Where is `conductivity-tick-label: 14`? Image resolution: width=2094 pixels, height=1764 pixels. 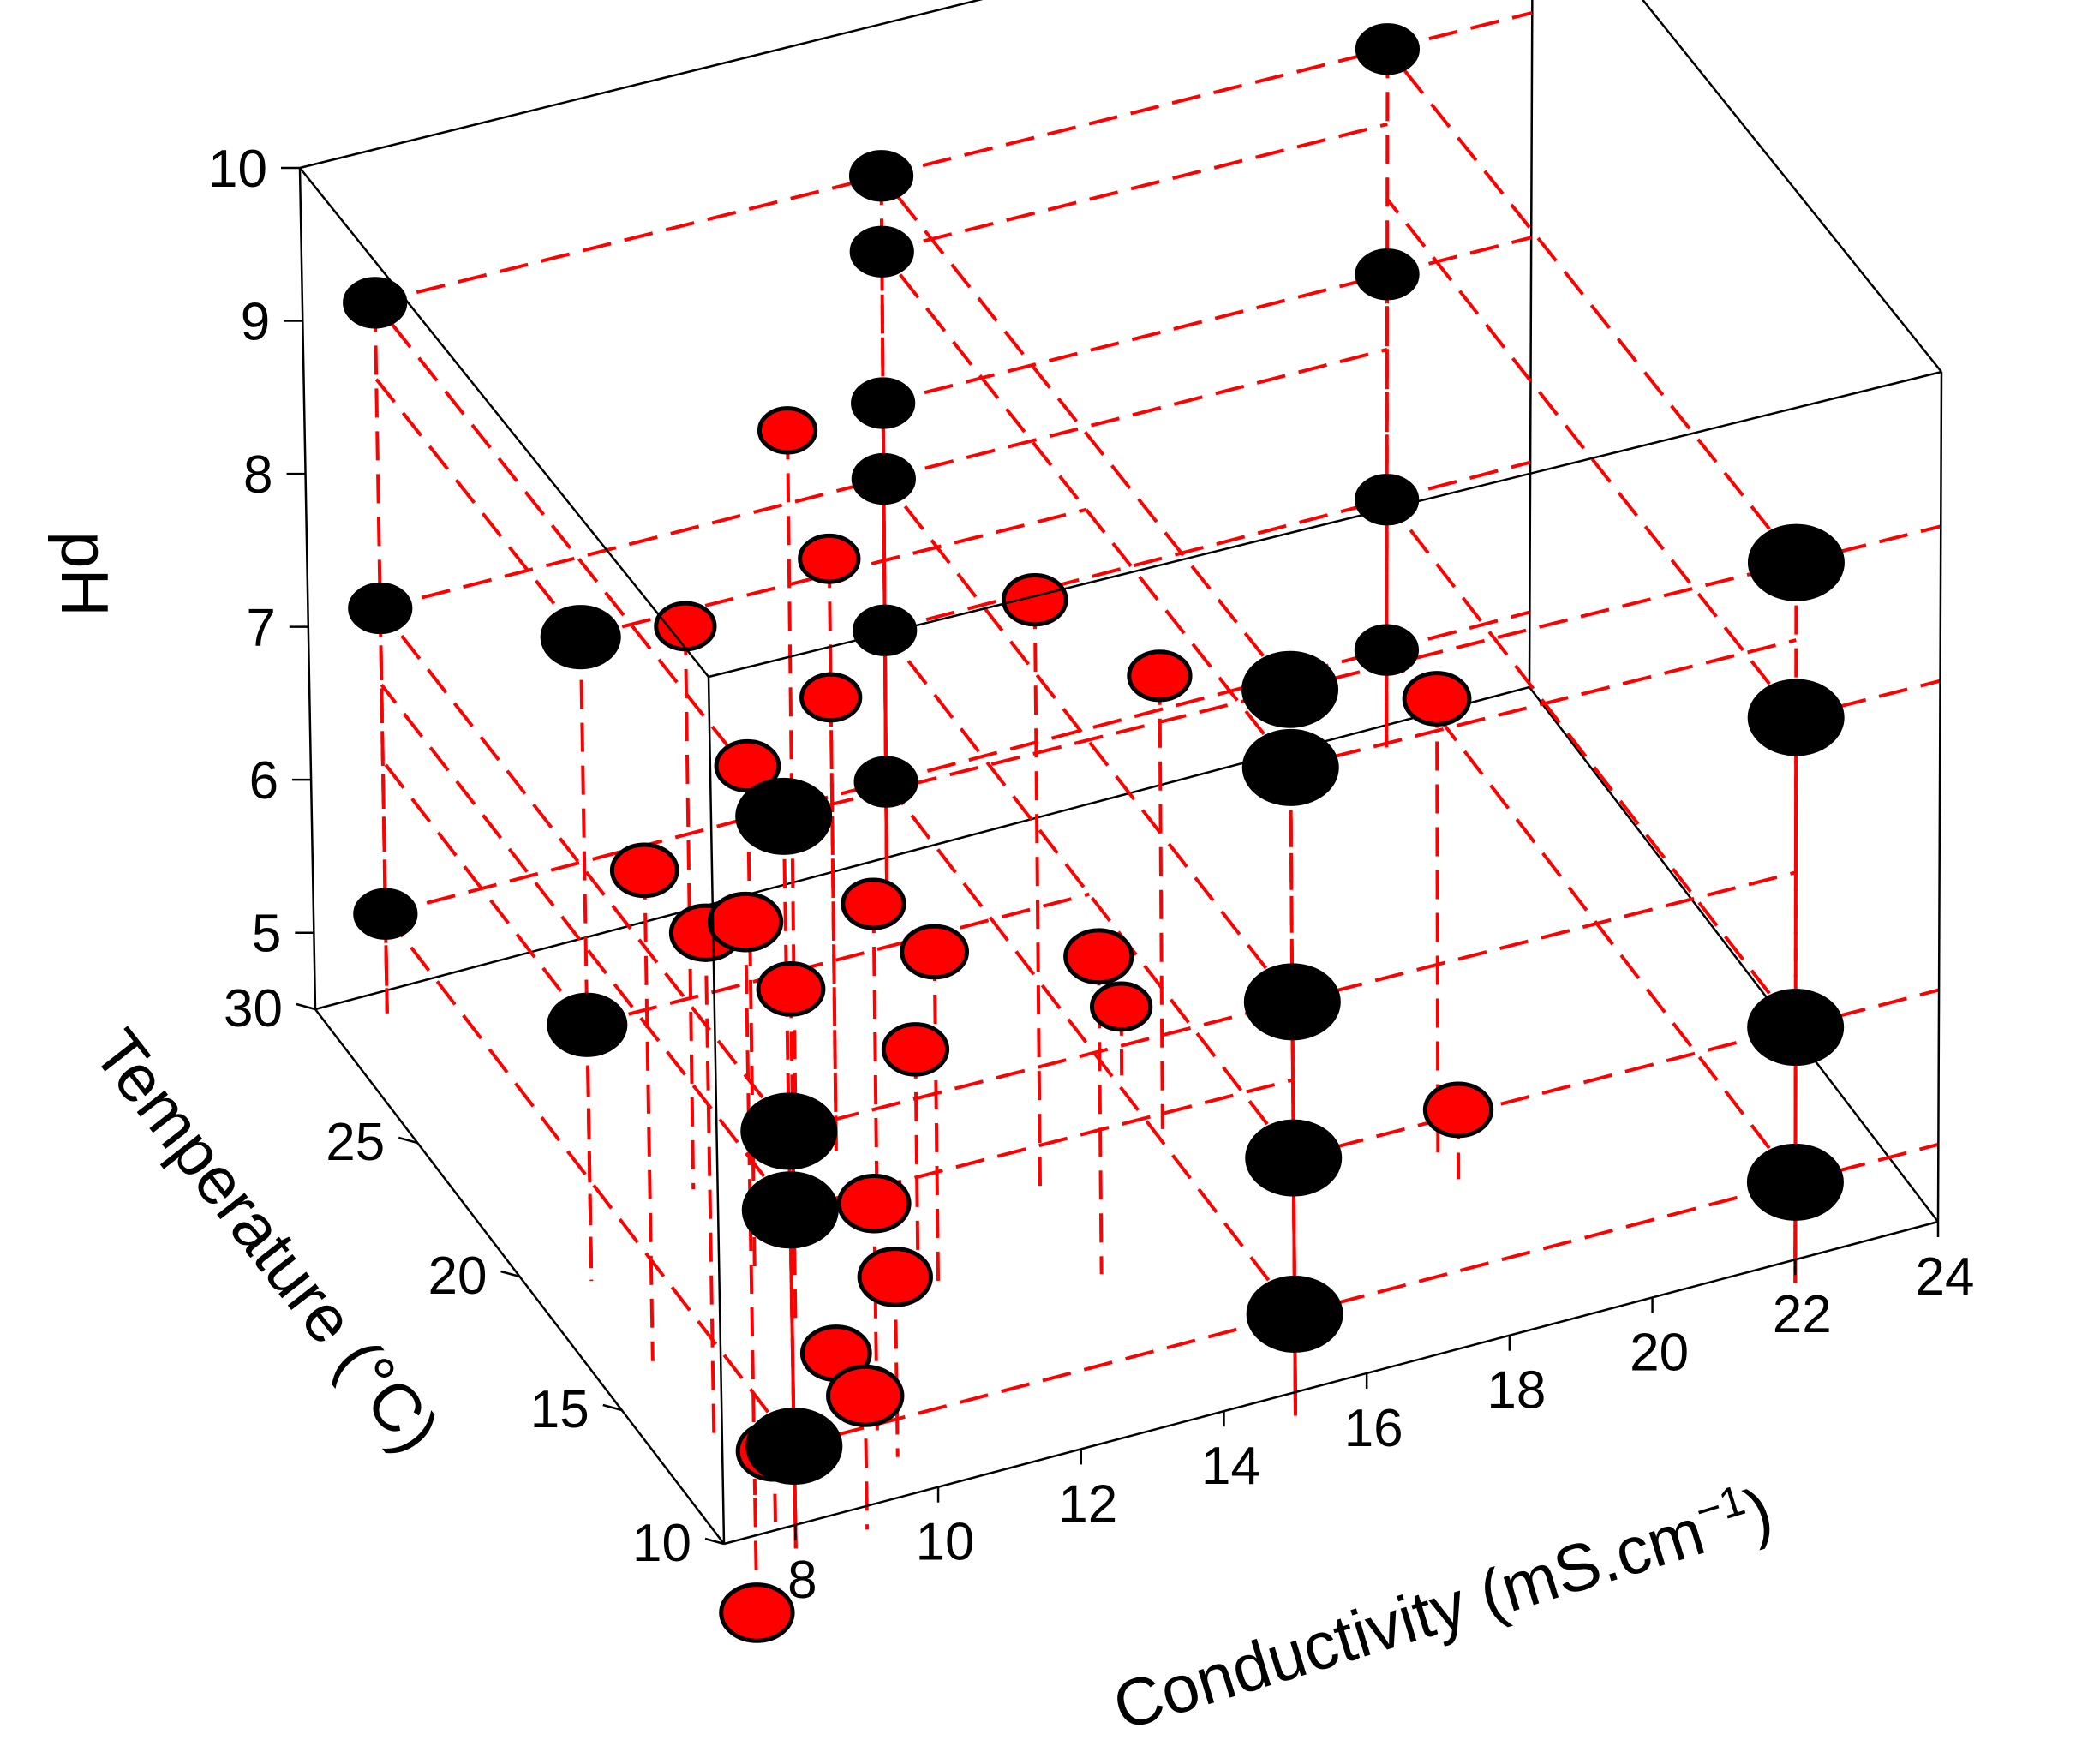
conductivity-tick-label: 14 is located at coordinates (1230, 1466).